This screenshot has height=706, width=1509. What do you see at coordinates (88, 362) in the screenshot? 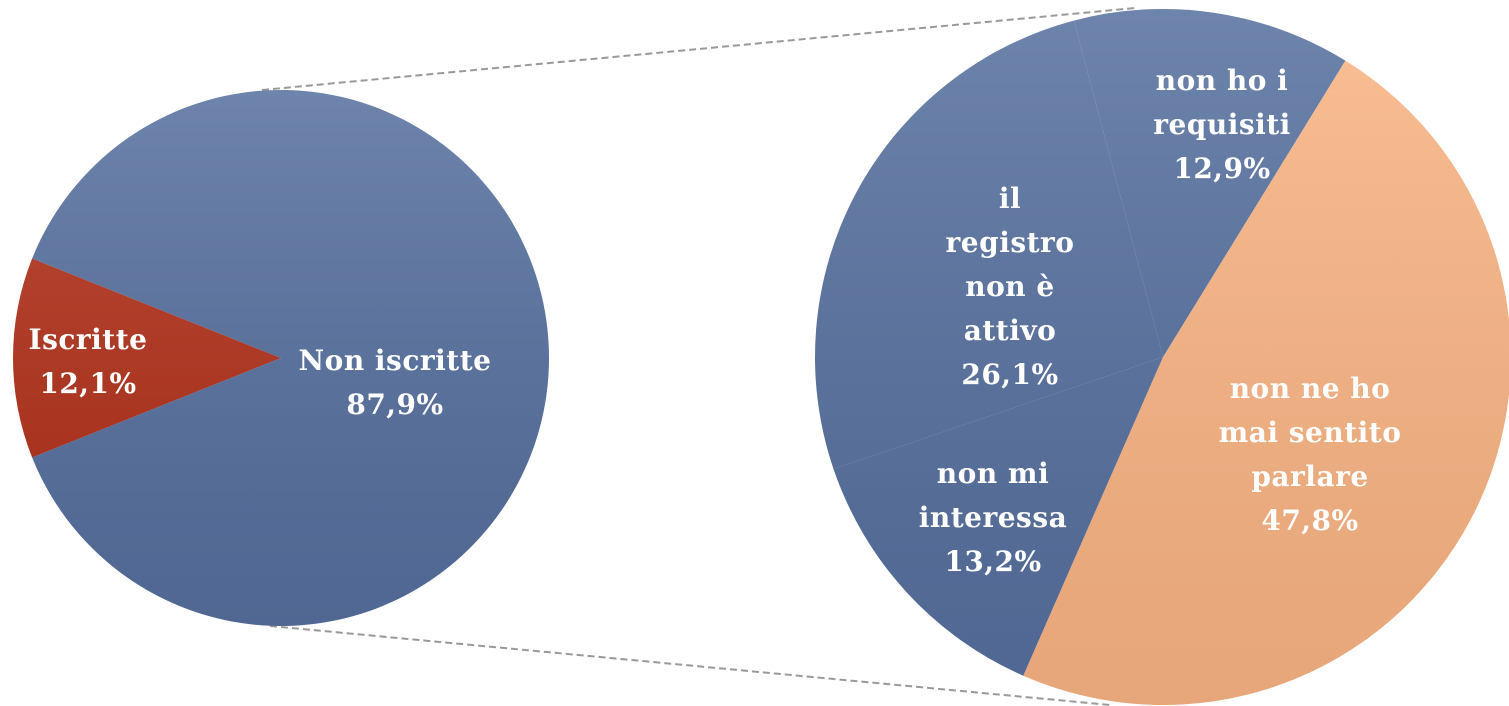
I see `slice-label: Iscritte 12,1%` at bounding box center [88, 362].